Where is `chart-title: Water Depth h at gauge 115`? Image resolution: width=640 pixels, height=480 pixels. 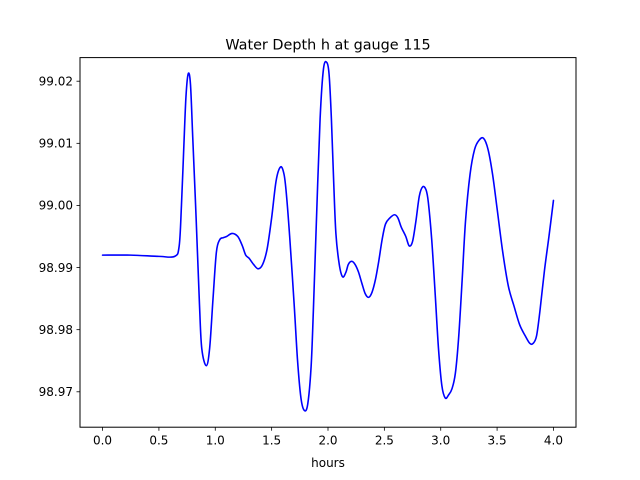 chart-title: Water Depth h at gauge 115 is located at coordinates (327, 46).